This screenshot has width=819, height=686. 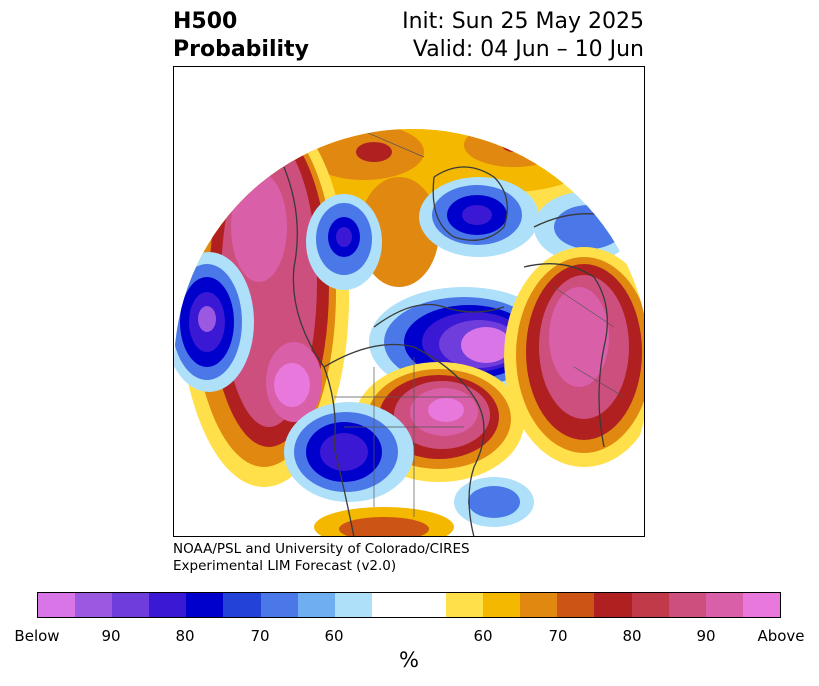 I want to click on credit-line-2: Experimental LIM Forecast (v2.0), so click(x=285, y=566).